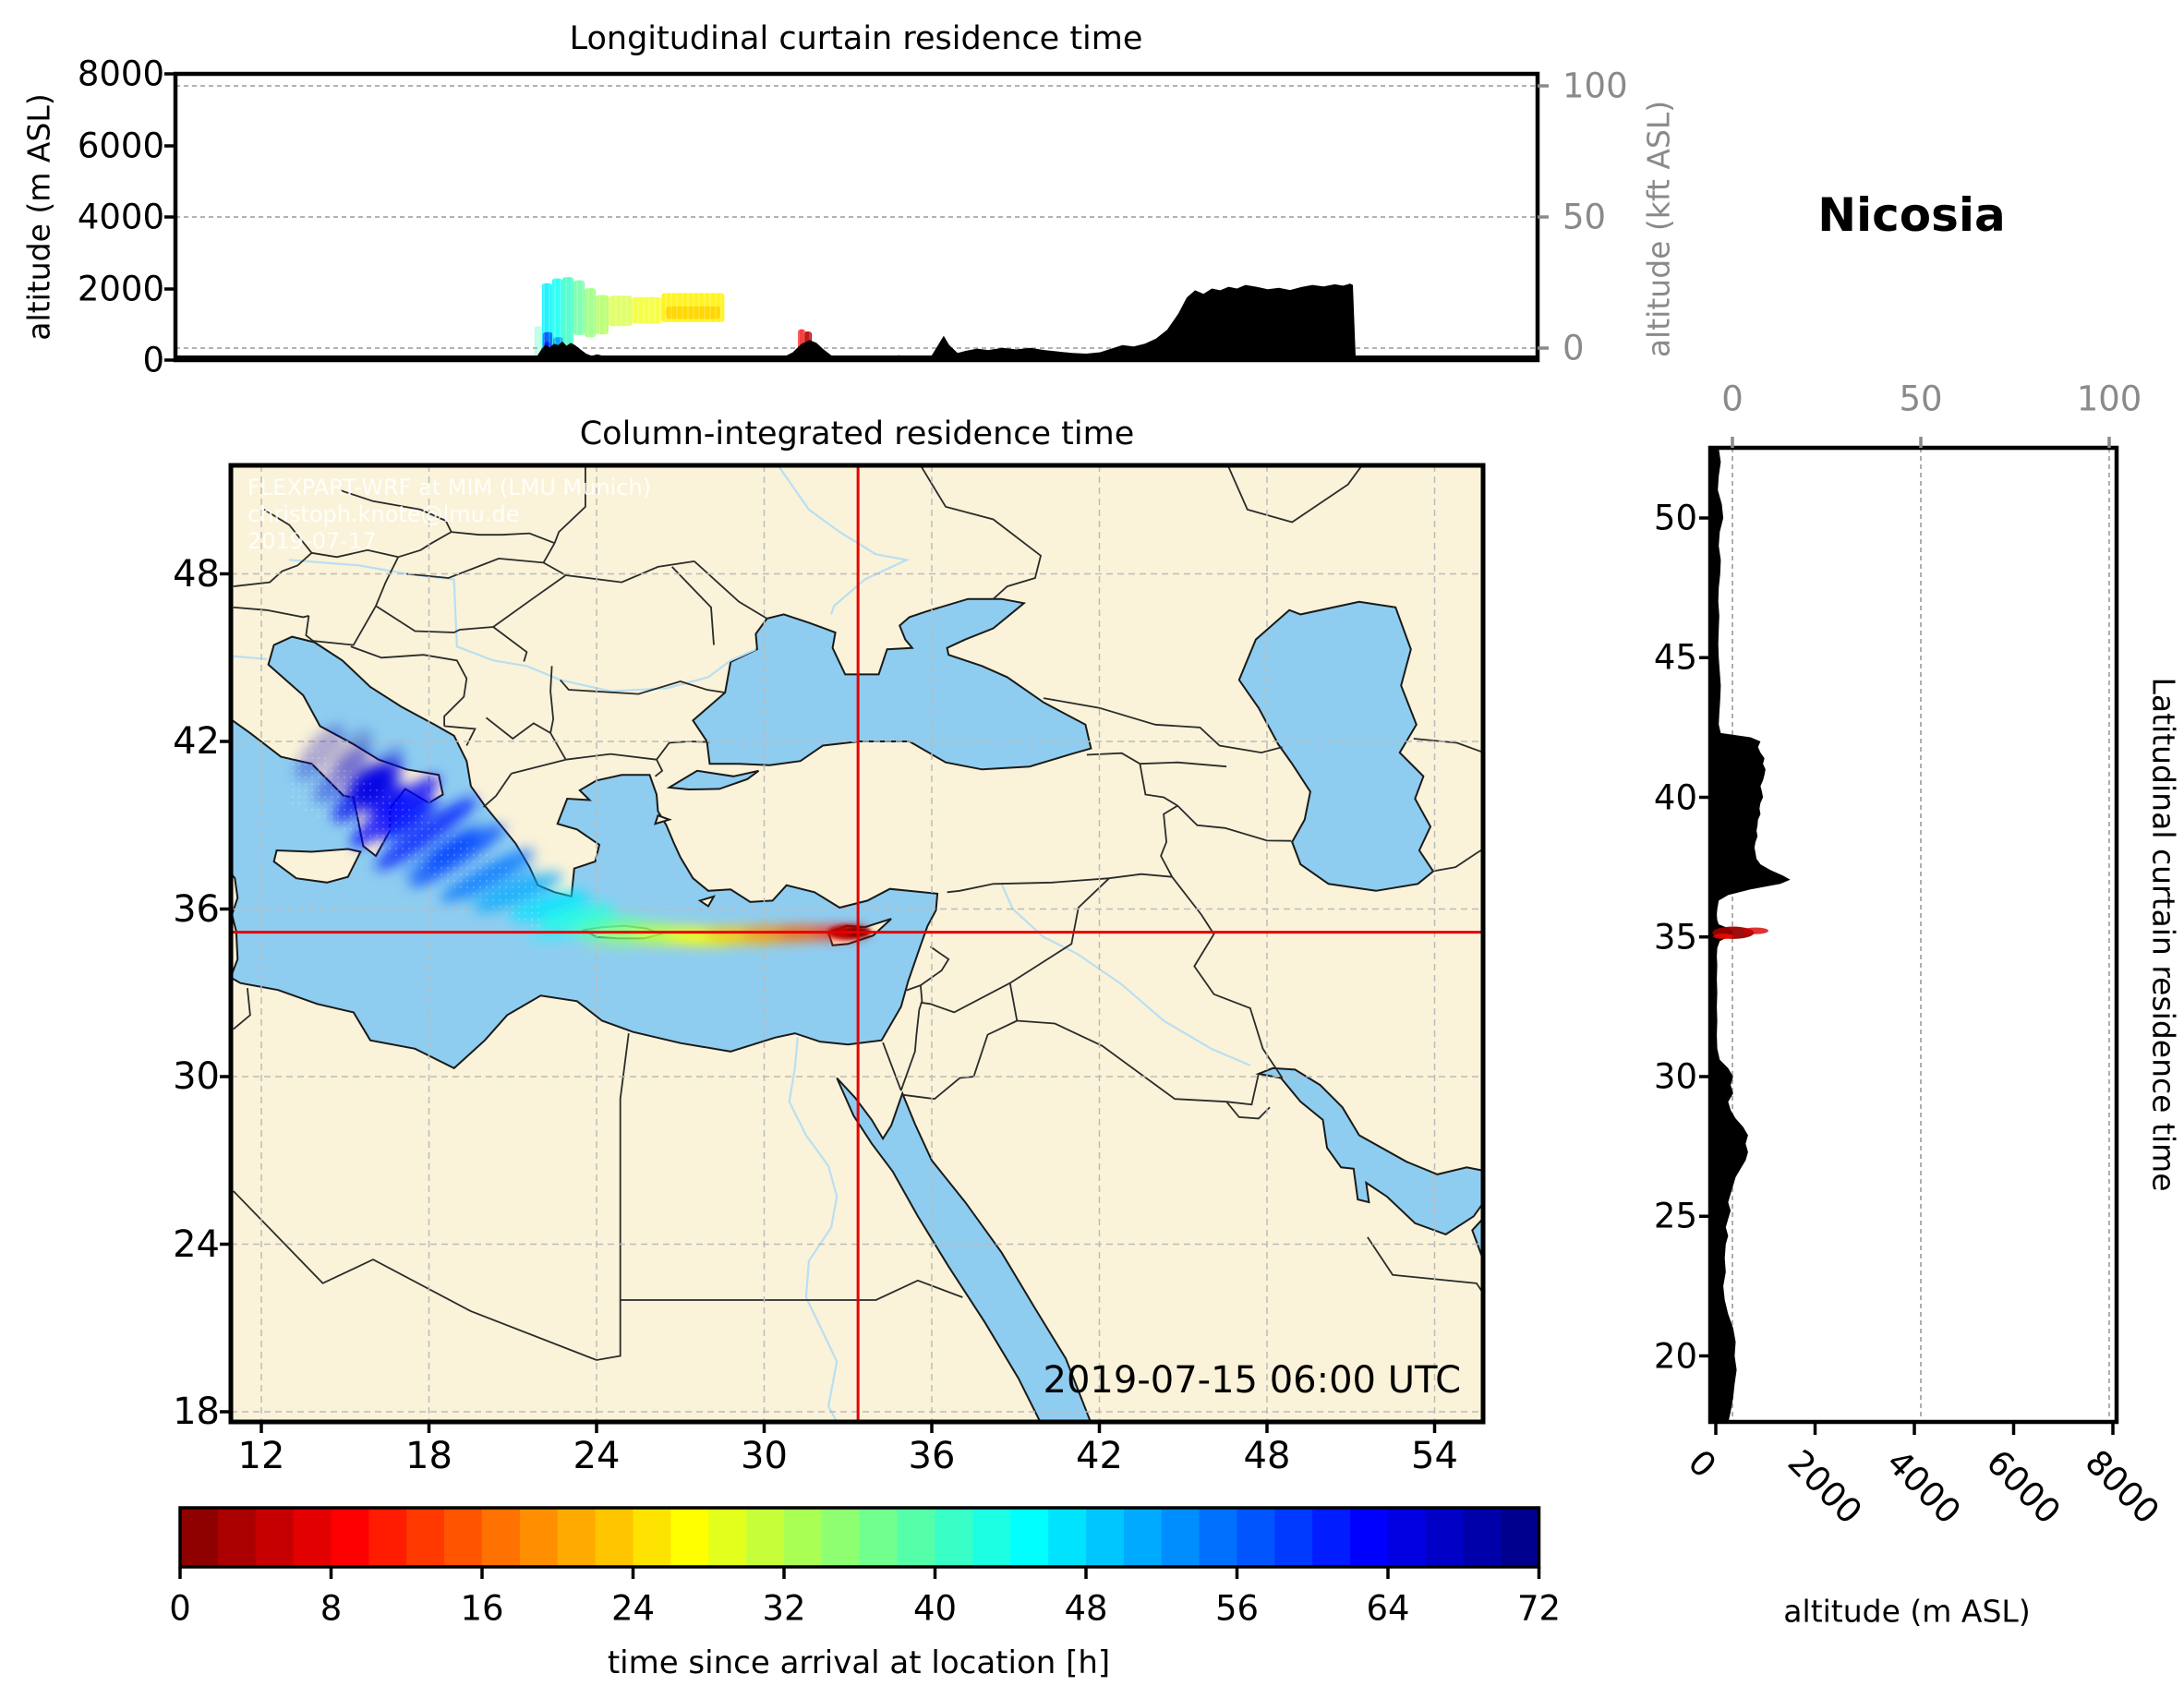 The width and height of the screenshot is (2184, 1698). I want to click on map-datetime: 2019-07-15 06:00 UTC, so click(1252, 1380).